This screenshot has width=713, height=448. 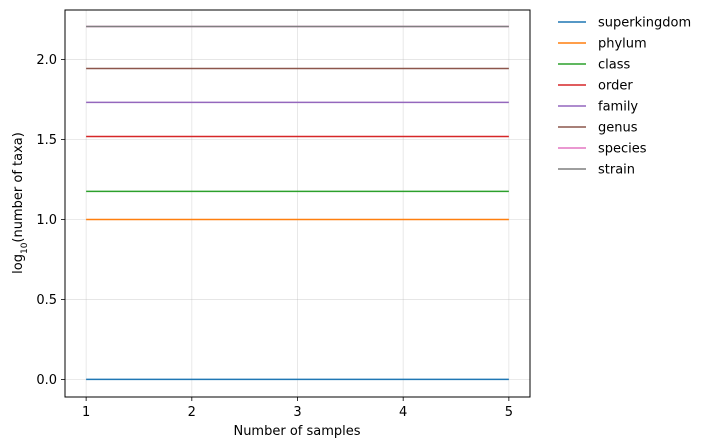 What do you see at coordinates (622, 44) in the screenshot?
I see `legend-label-phylum: phylum` at bounding box center [622, 44].